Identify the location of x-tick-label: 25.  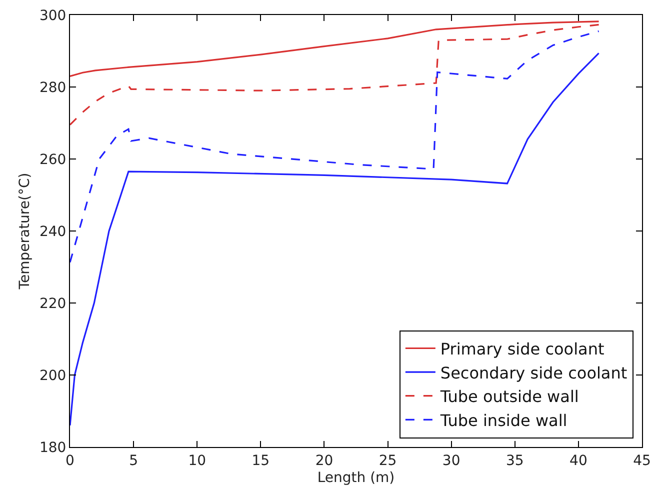
(387, 460).